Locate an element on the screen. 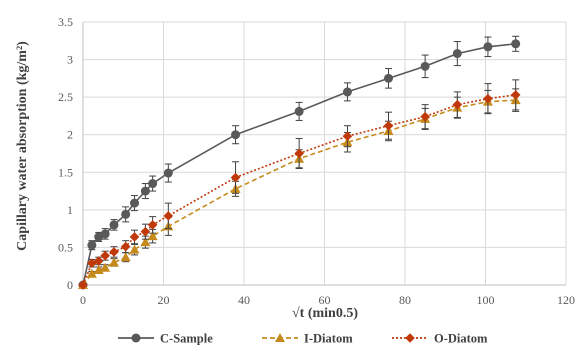 Image resolution: width=580 pixels, height=350 pixels. x-tick-label: 80 is located at coordinates (405, 300).